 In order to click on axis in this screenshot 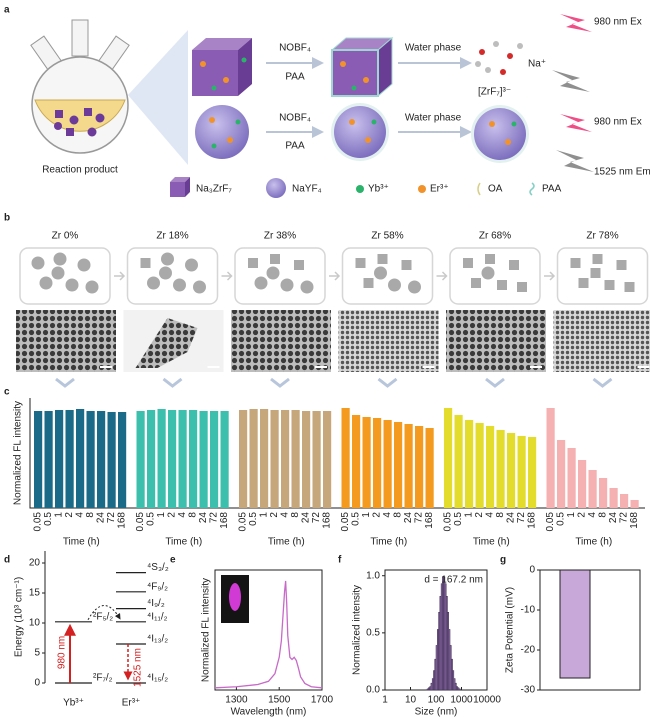, I will do `click(337, 453)`.